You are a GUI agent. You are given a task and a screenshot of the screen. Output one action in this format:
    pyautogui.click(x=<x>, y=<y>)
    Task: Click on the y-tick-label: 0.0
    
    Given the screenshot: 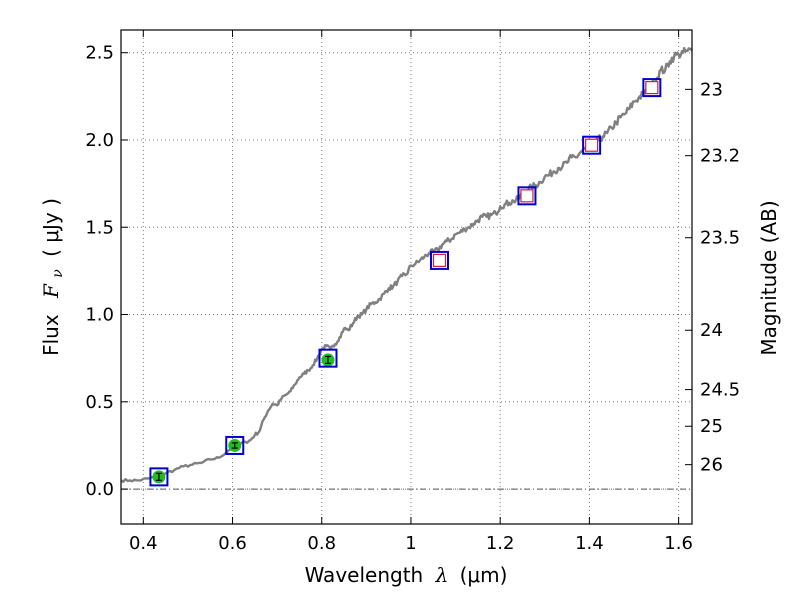 What is the action you would take?
    pyautogui.click(x=99, y=489)
    